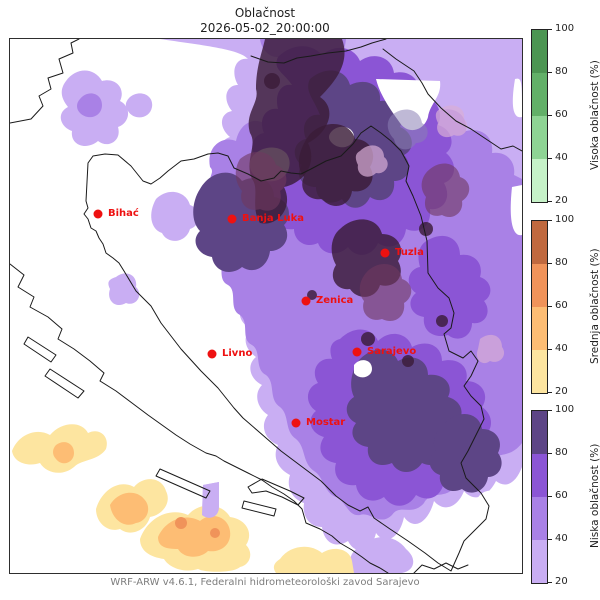 Image resolution: width=600 pixels, height=600 pixels. Describe the element at coordinates (318, 51) in the screenshot. I see `border-north` at that location.